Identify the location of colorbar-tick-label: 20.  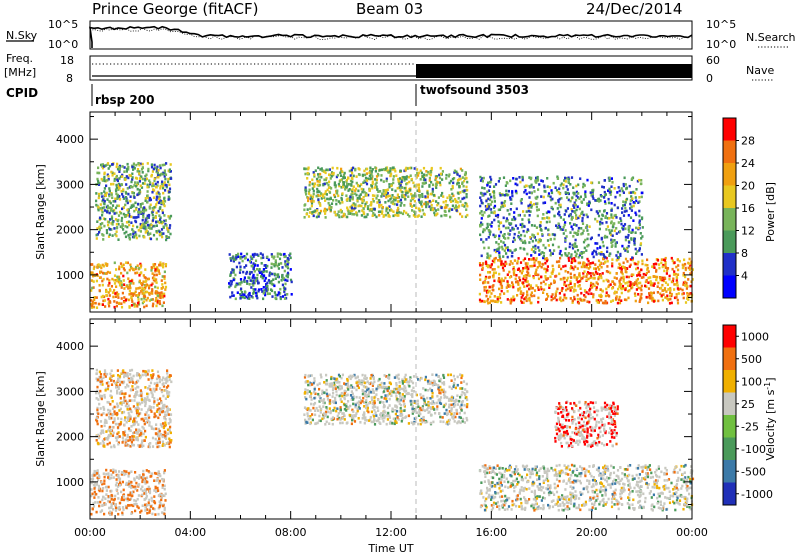
(748, 186).